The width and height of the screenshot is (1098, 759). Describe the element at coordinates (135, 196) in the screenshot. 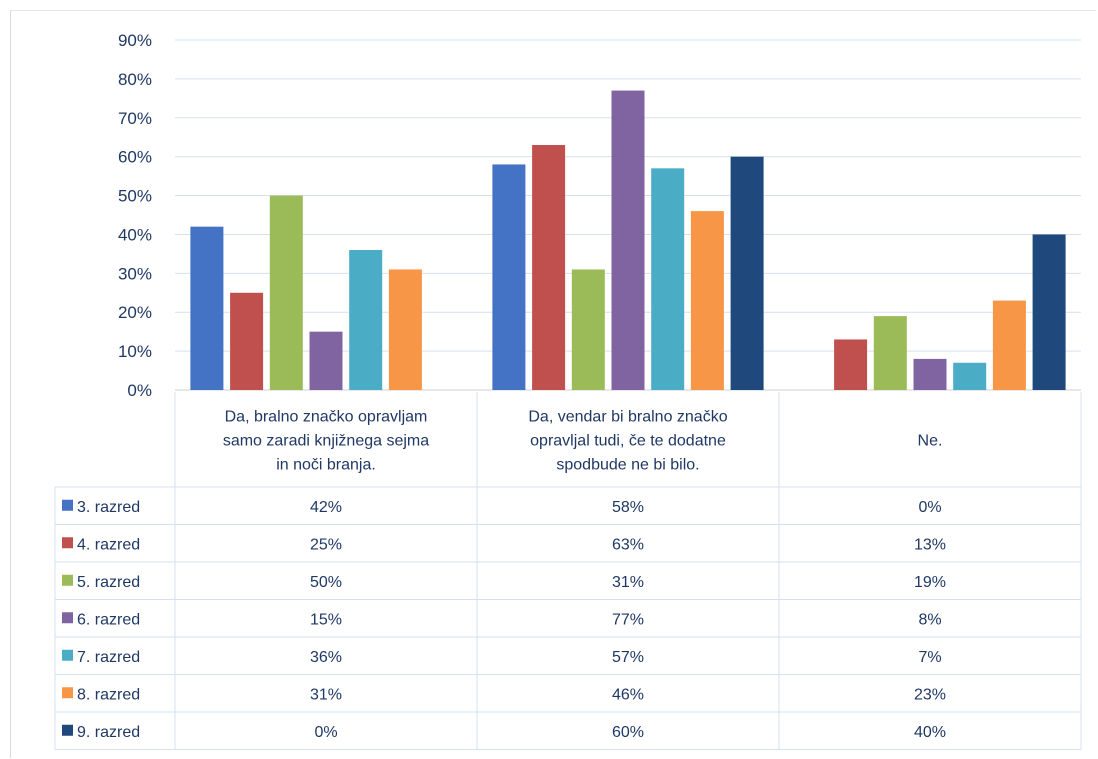

I see `y-tick-label: 50%` at that location.